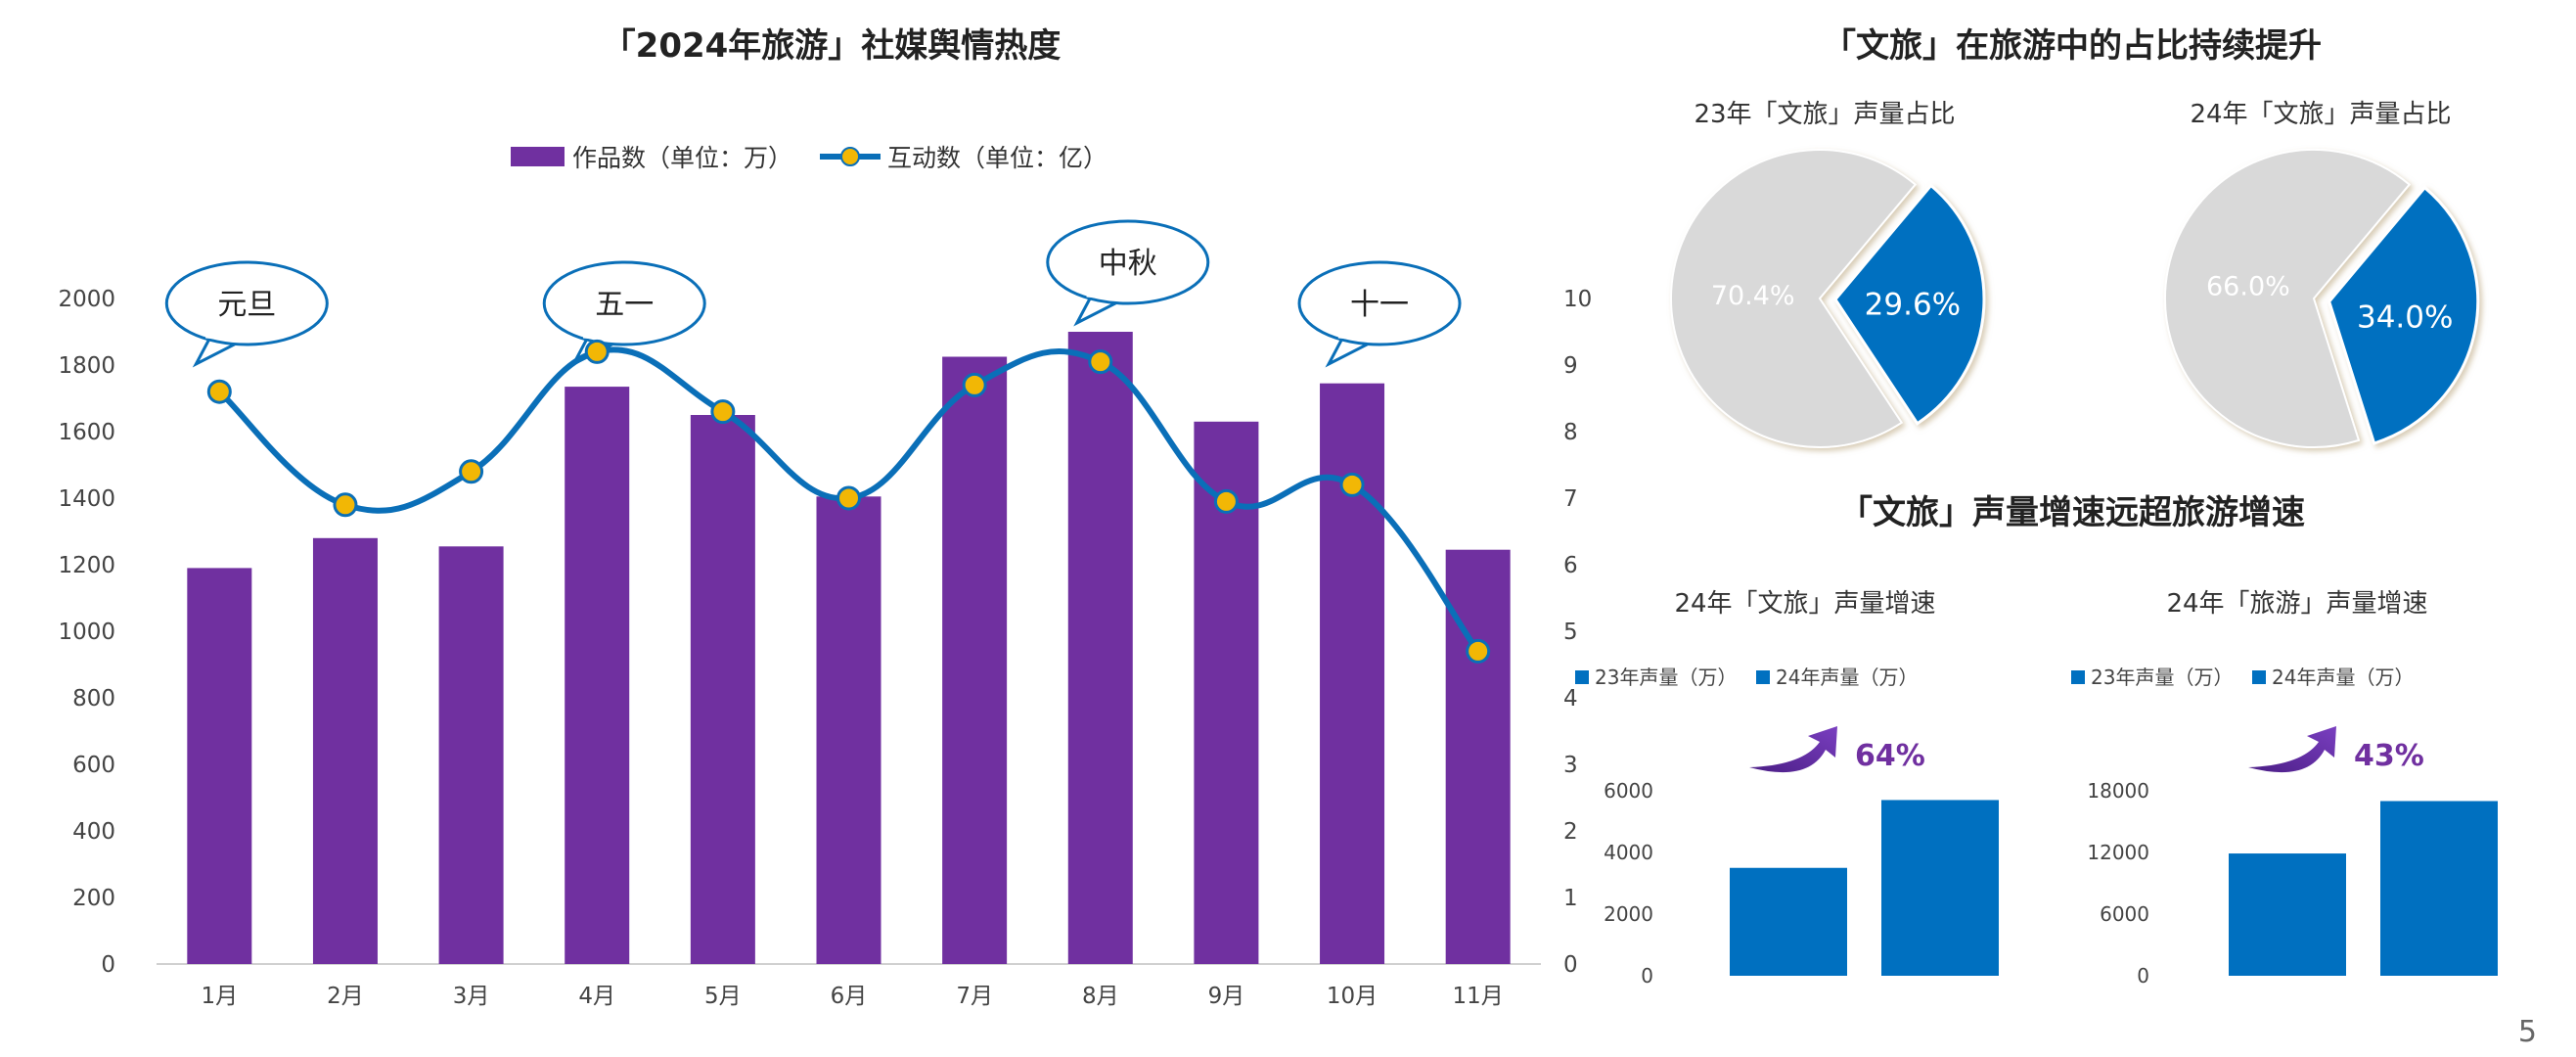 The height and width of the screenshot is (1057, 2576). Describe the element at coordinates (2292, 750) in the screenshot. I see `growth-arrow-icon` at that location.